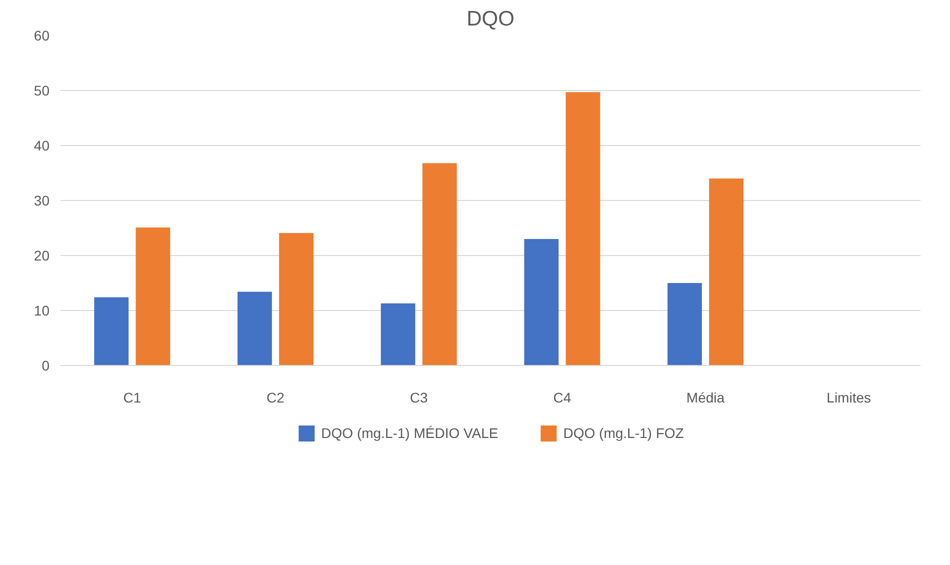 This screenshot has height=565, width=950. Describe the element at coordinates (42, 310) in the screenshot. I see `y-tick-label: 10` at that location.